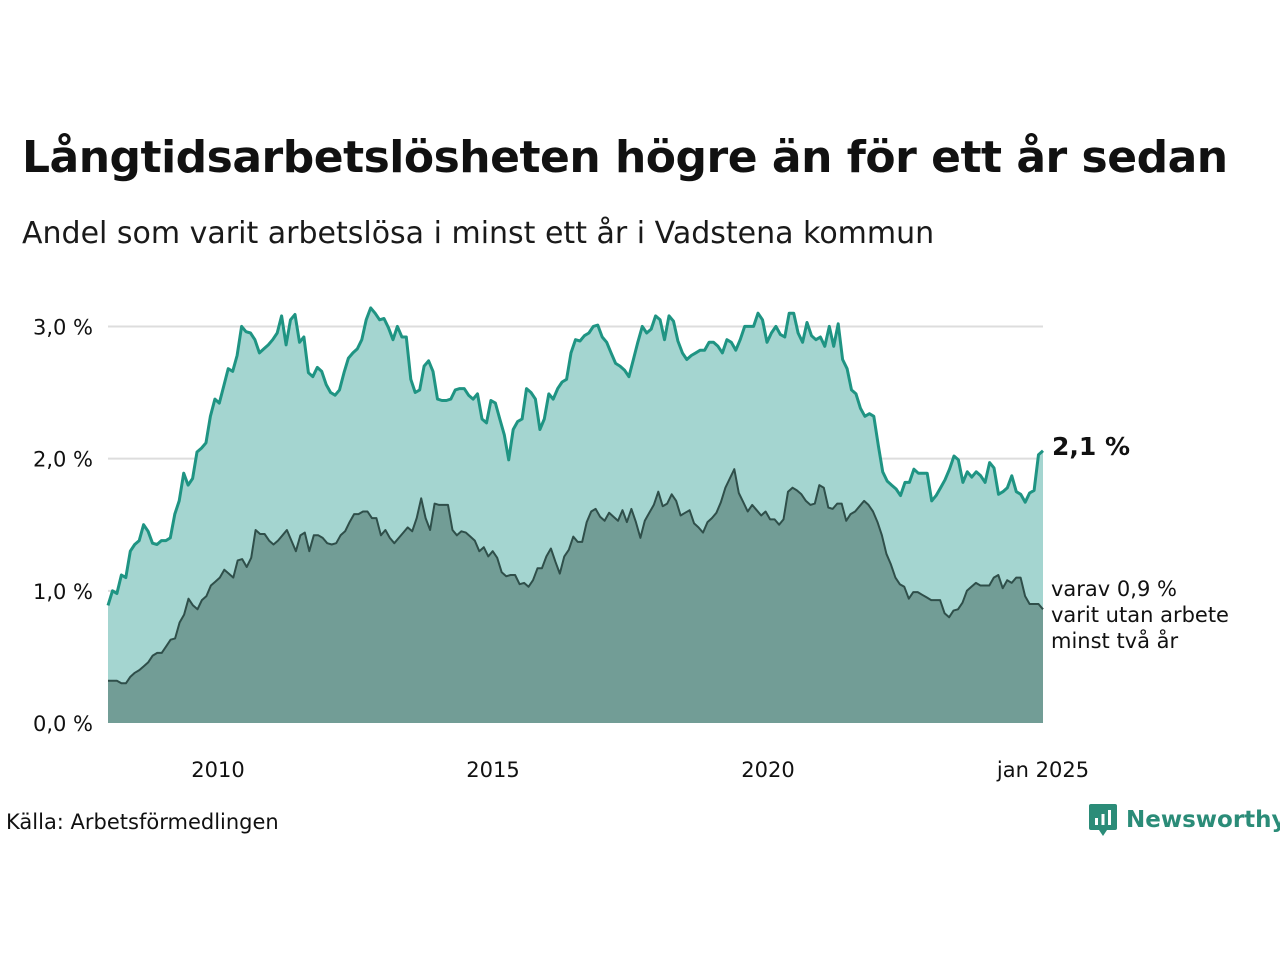 This screenshot has width=1280, height=960. What do you see at coordinates (63, 327) in the screenshot?
I see `y-tick-label: 3,0 %` at bounding box center [63, 327].